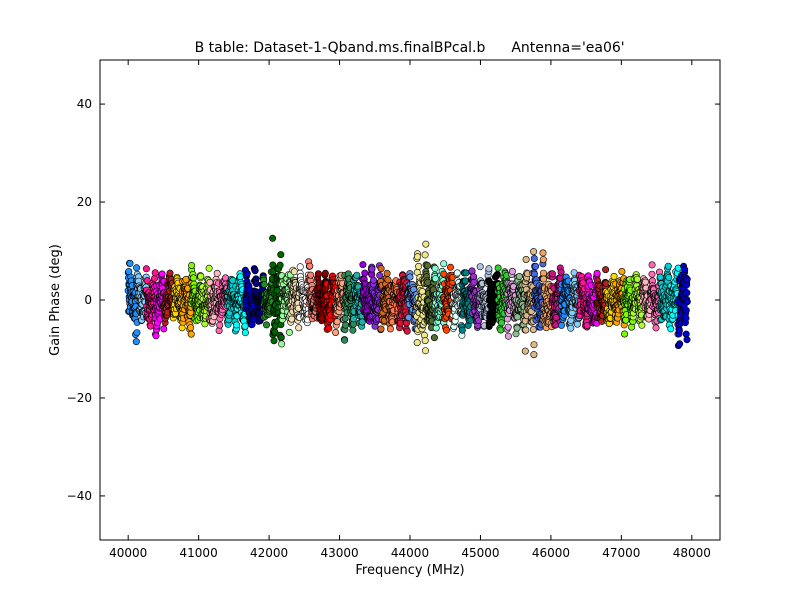 The image size is (800, 600). I want to click on y-axis-label: Gain Phase (deg), so click(55, 300).